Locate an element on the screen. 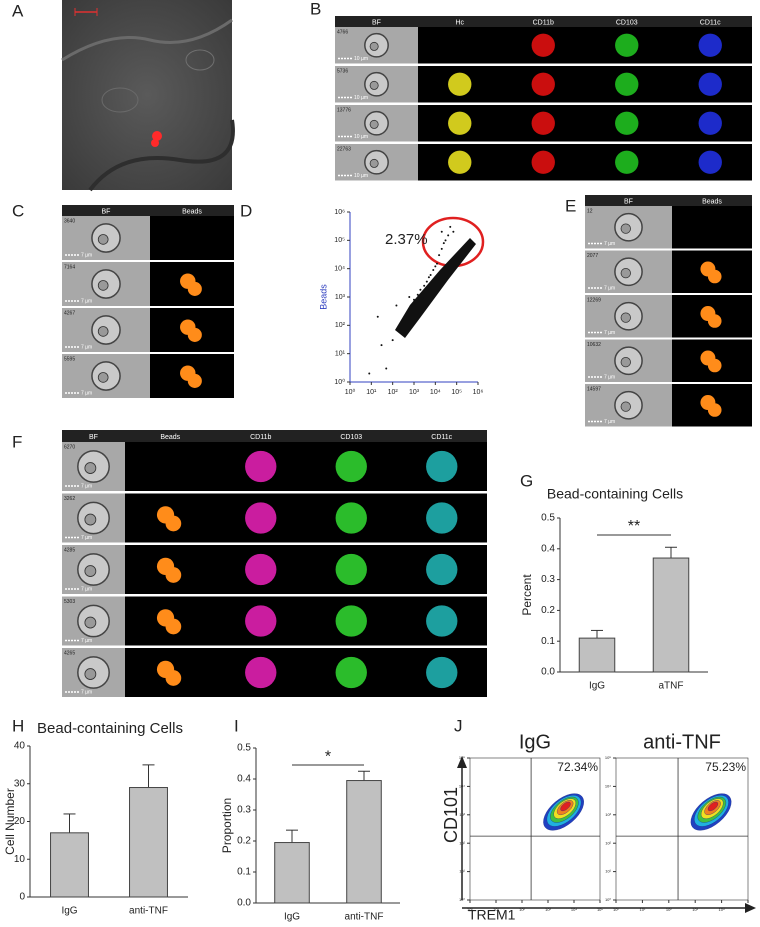  bar is located at coordinates (597, 655).